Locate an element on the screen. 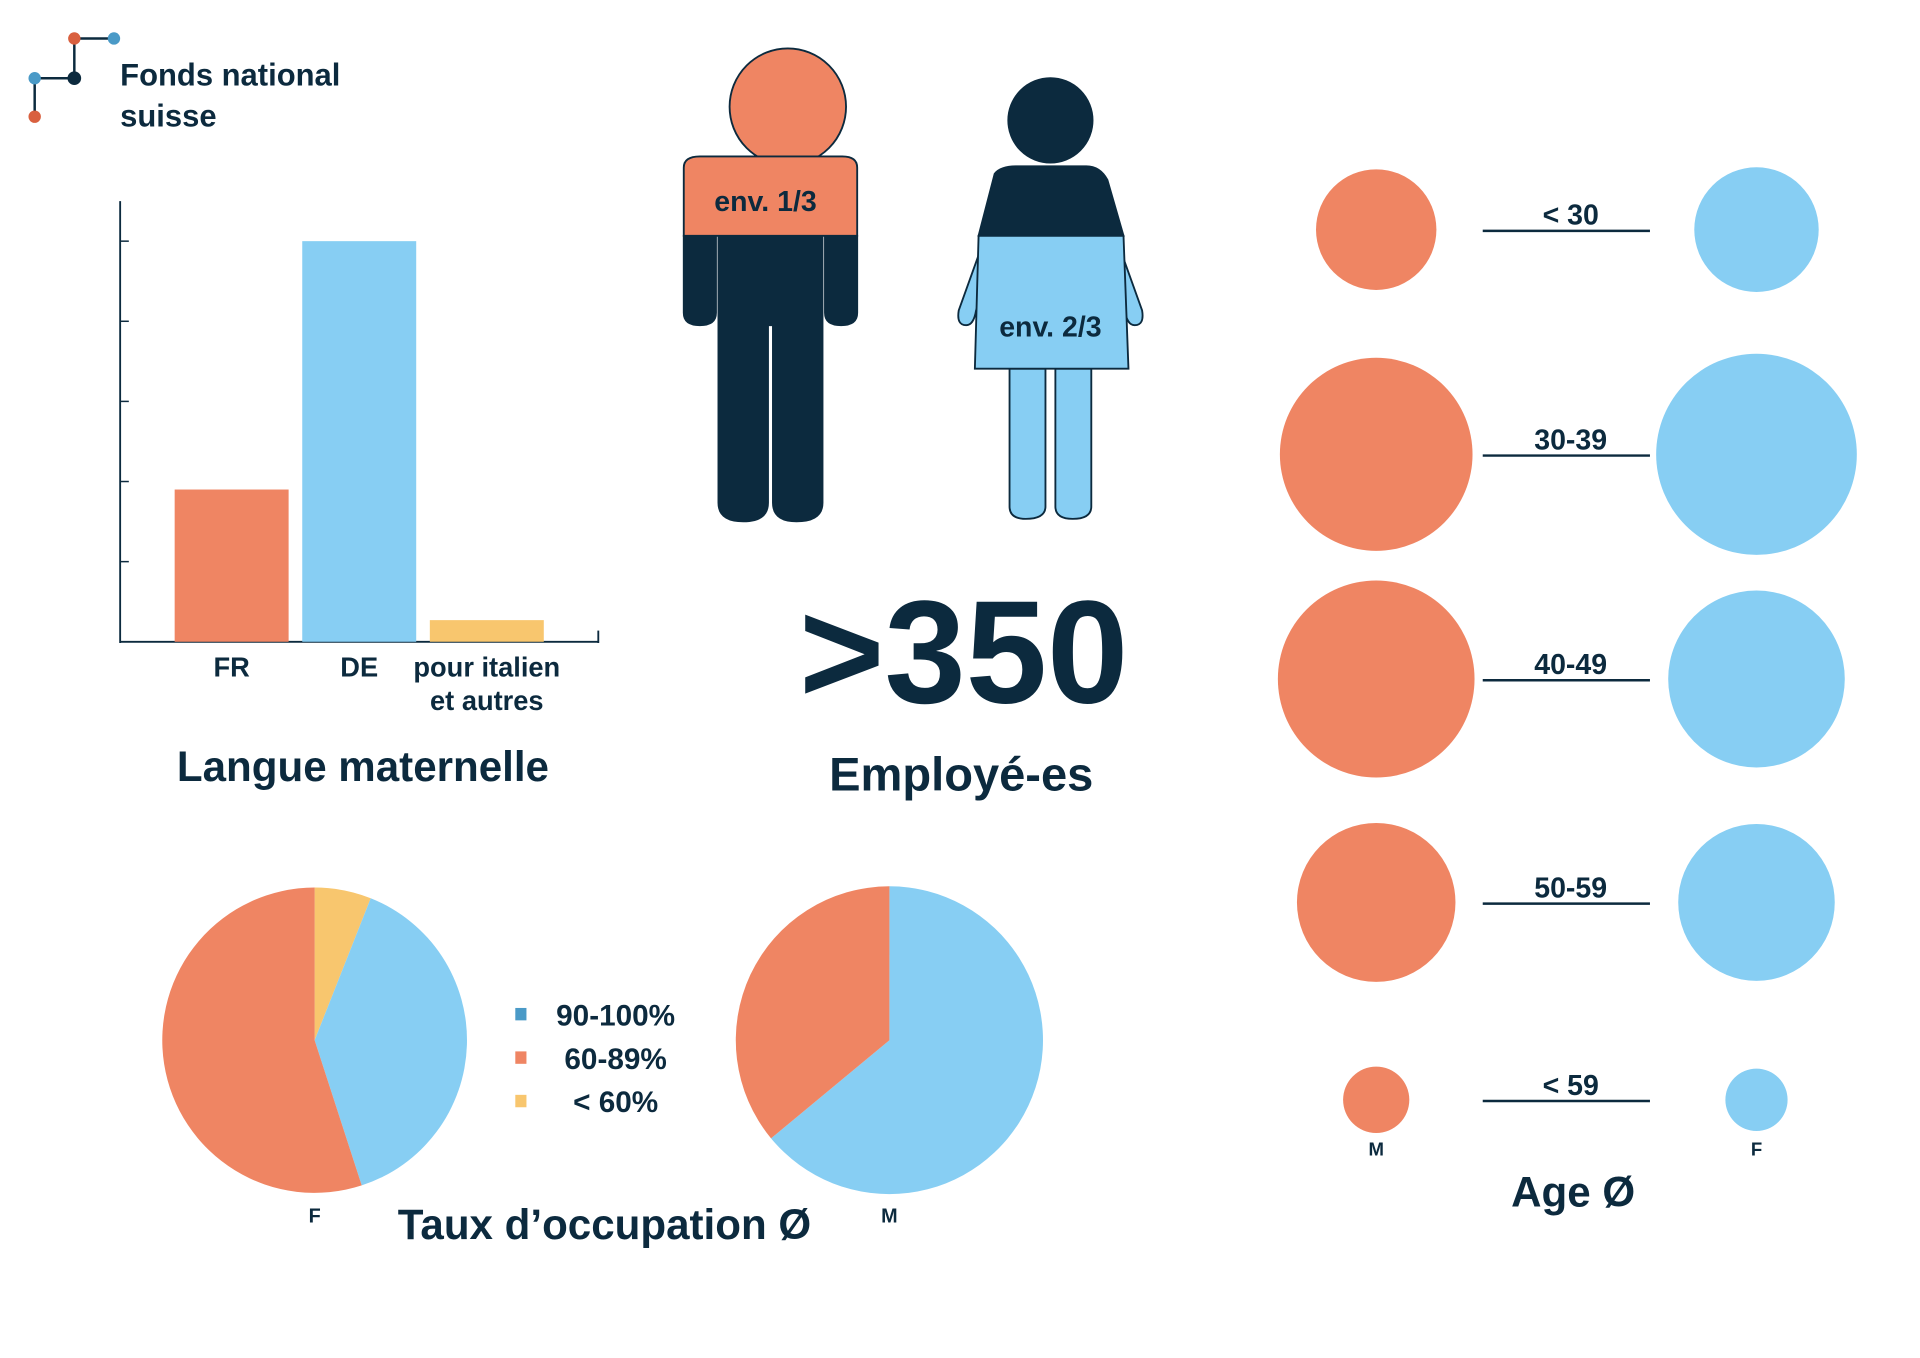 This screenshot has height=1358, width=1920. age-chart-title: Age Ø is located at coordinates (1573, 1192).